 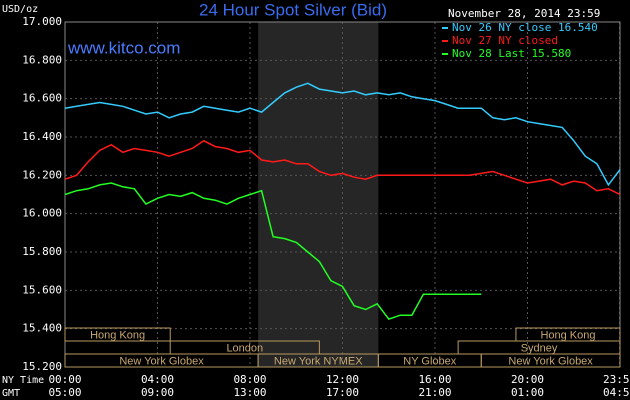 What do you see at coordinates (20, 9) in the screenshot?
I see `y-label: USD/oz` at bounding box center [20, 9].